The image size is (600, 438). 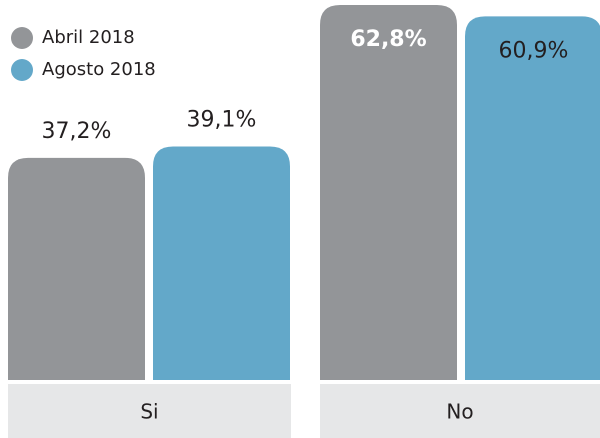 What do you see at coordinates (99, 69) in the screenshot?
I see `legend-label: Agosto 2018` at bounding box center [99, 69].